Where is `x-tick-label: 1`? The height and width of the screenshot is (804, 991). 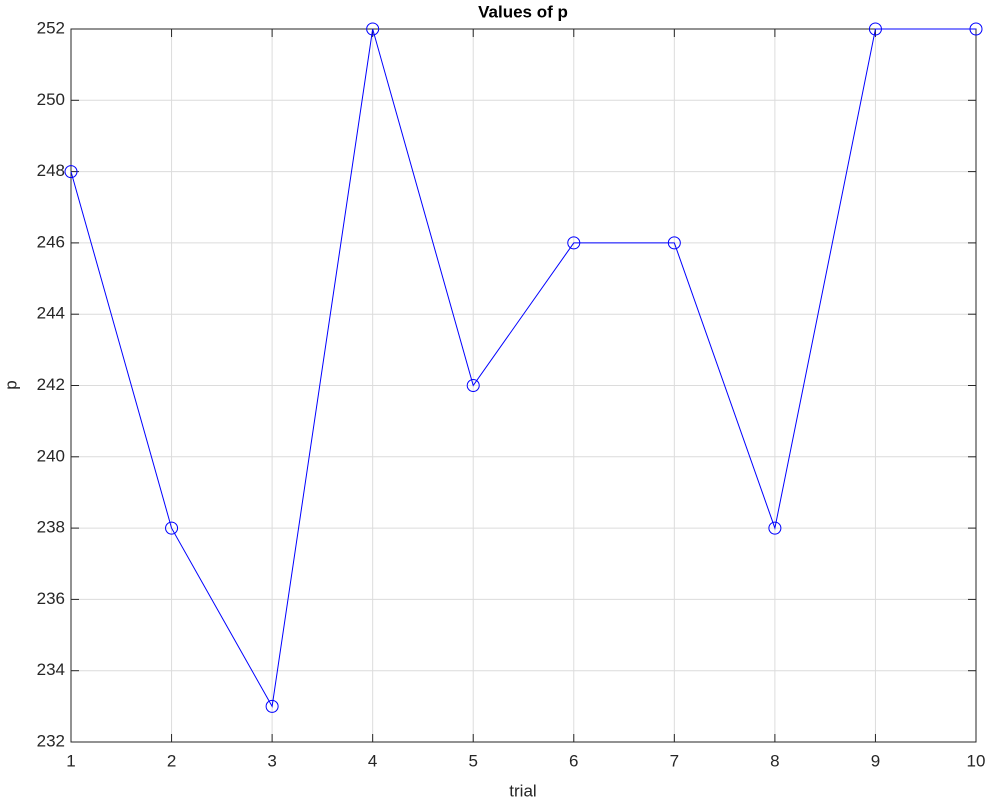 x-tick-label: 1 is located at coordinates (70, 760).